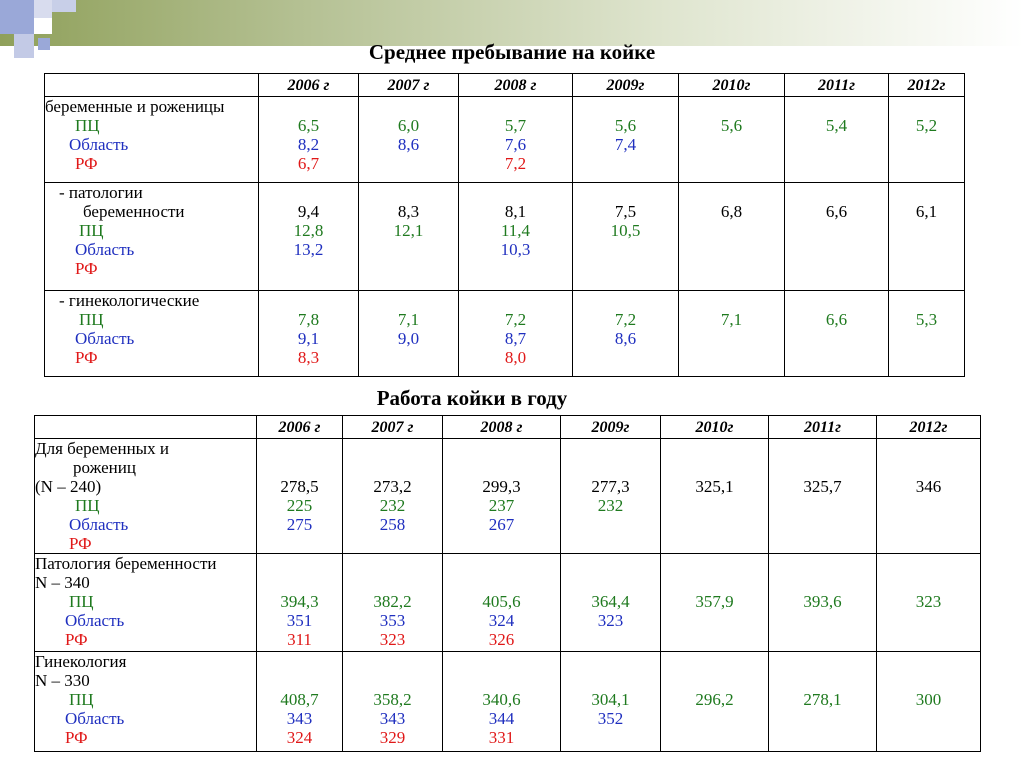 The image size is (1024, 768). I want to click on value-cell: 7,2 8,6, so click(625, 333).